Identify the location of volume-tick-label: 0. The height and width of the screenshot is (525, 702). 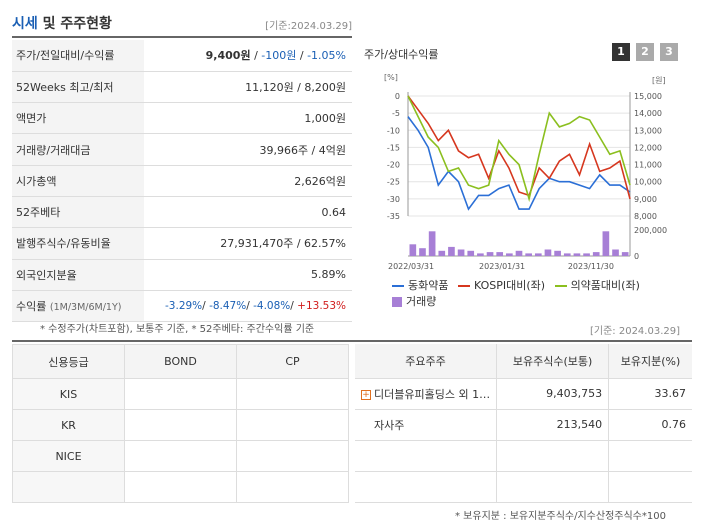
(636, 256).